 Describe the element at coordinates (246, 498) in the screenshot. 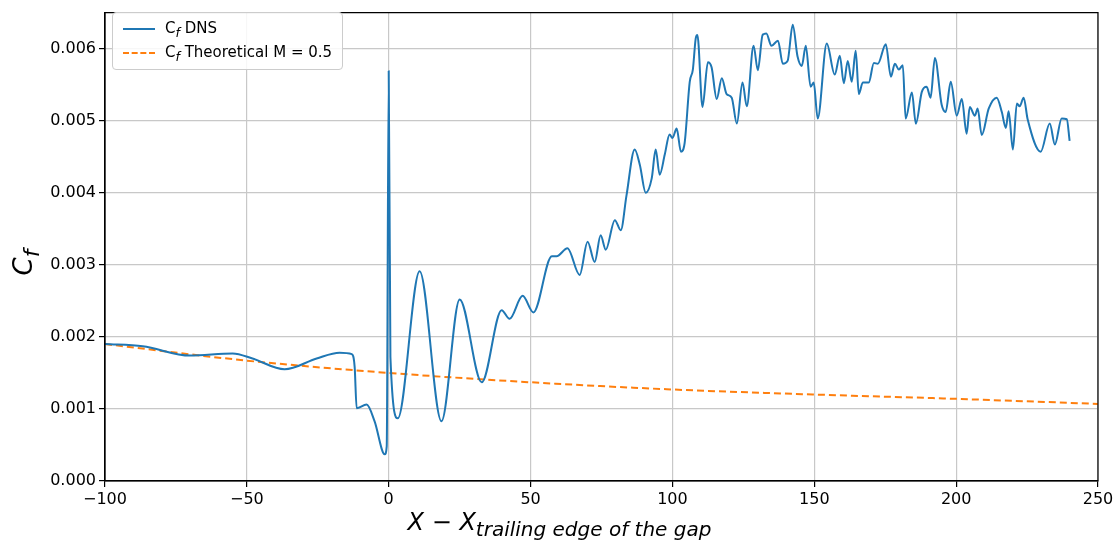

I see `x-tick-label: −50` at that location.